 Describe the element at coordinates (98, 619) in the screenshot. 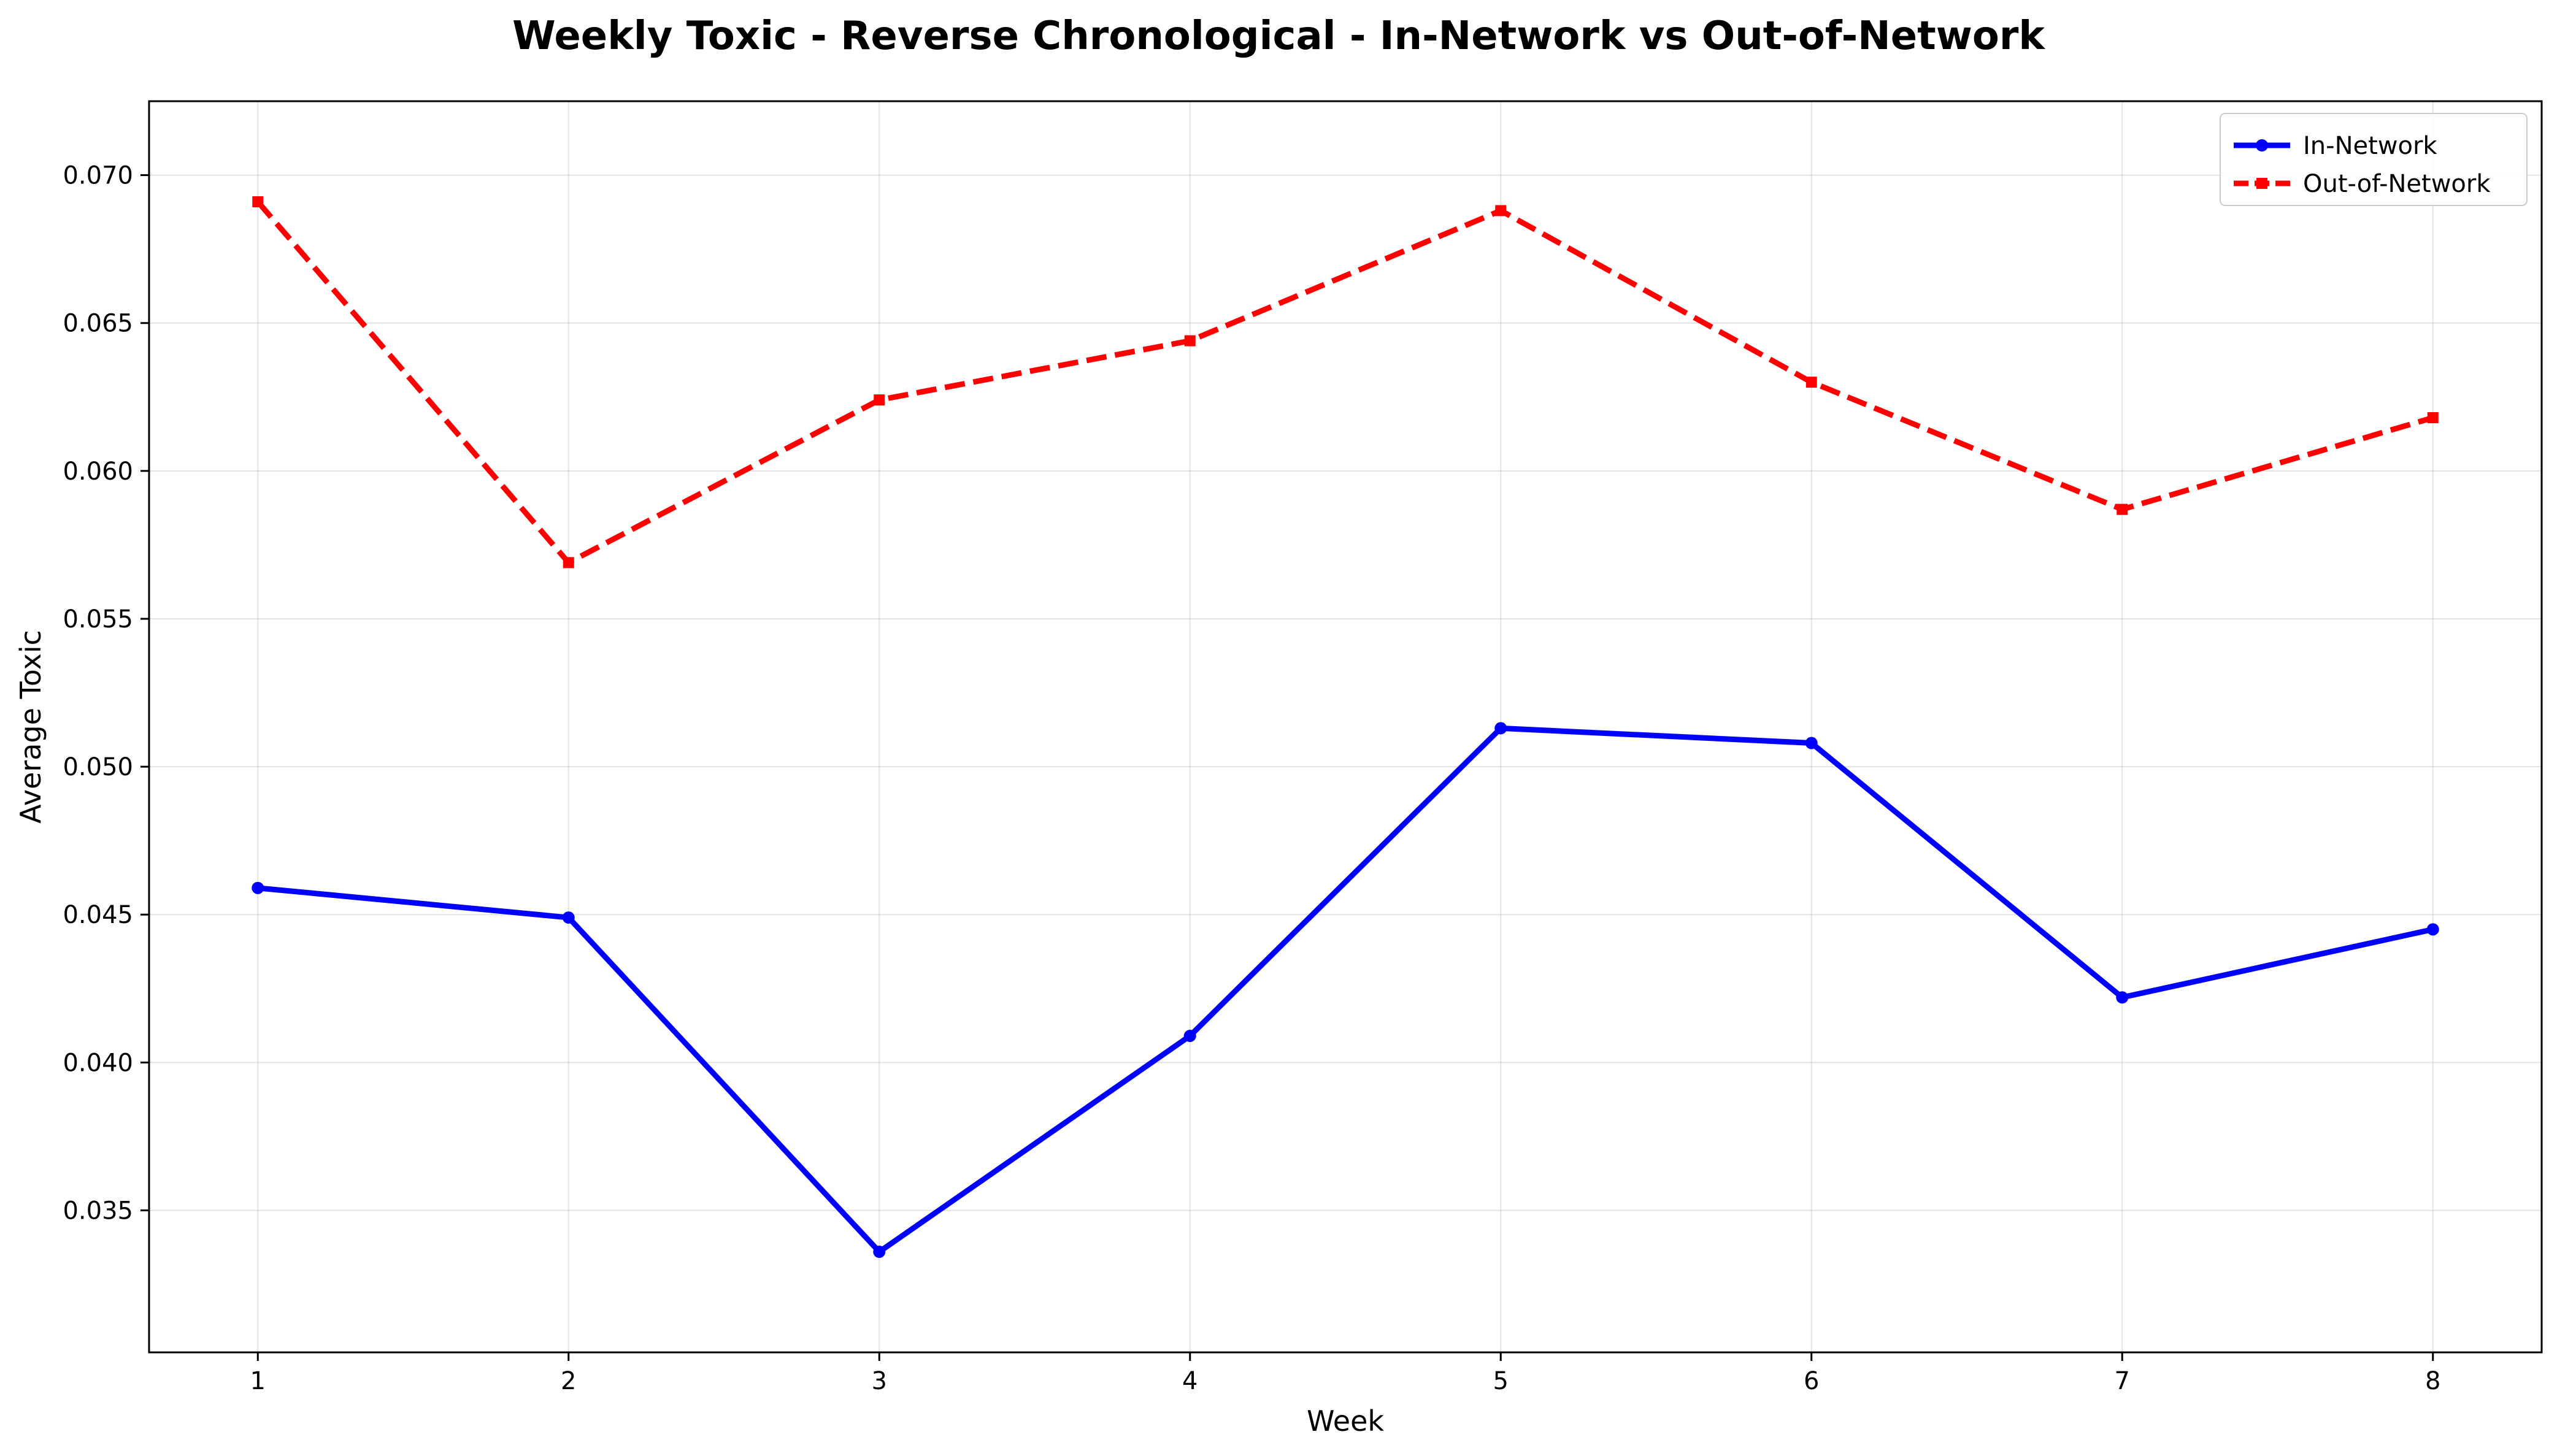

I see `y-tick-label: 0.055` at that location.